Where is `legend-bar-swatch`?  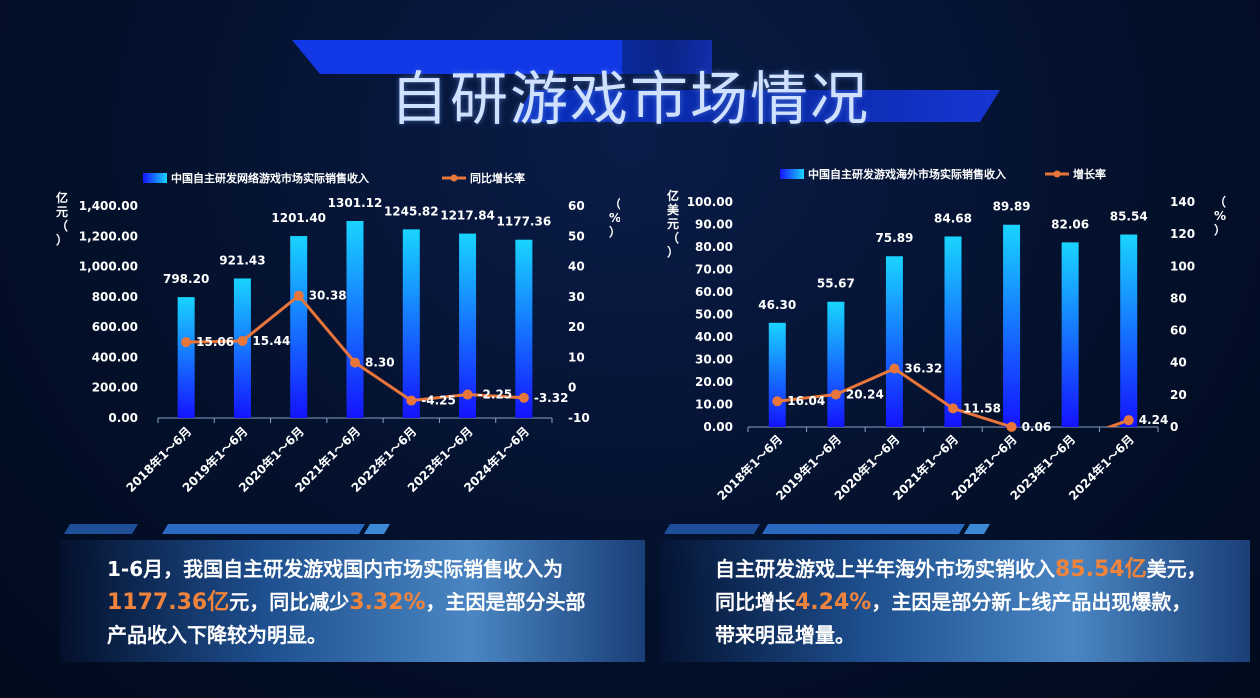
legend-bar-swatch is located at coordinates (792, 174).